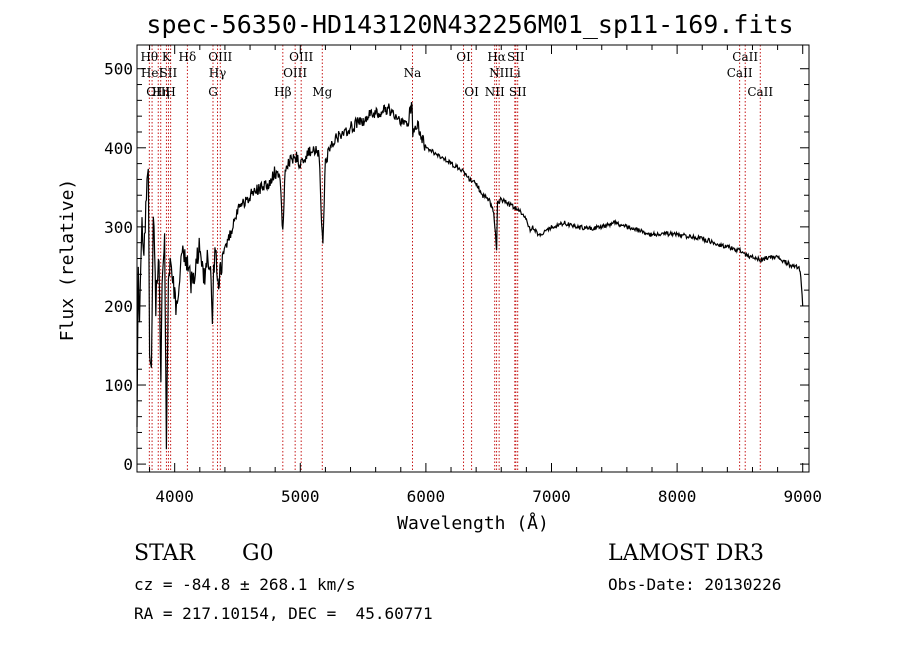  I want to click on y-tick-label: 400, so click(118, 148).